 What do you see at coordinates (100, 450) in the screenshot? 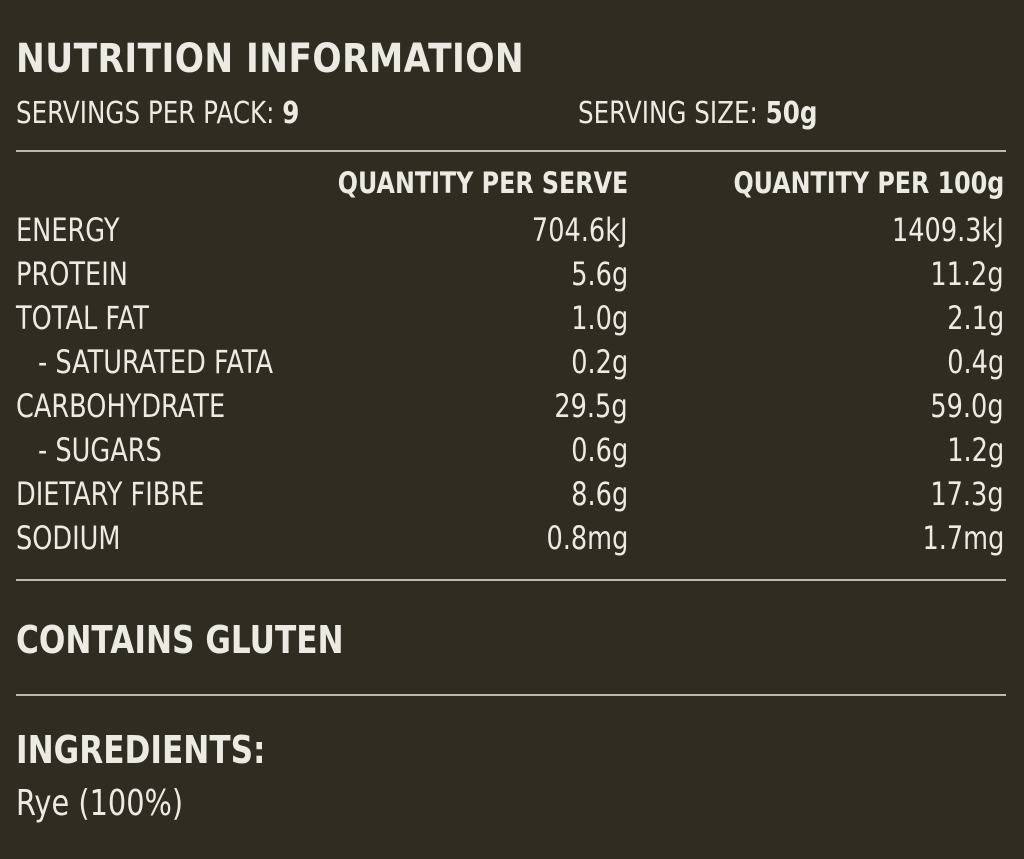
I see `nutrient-label: - SUGARS` at bounding box center [100, 450].